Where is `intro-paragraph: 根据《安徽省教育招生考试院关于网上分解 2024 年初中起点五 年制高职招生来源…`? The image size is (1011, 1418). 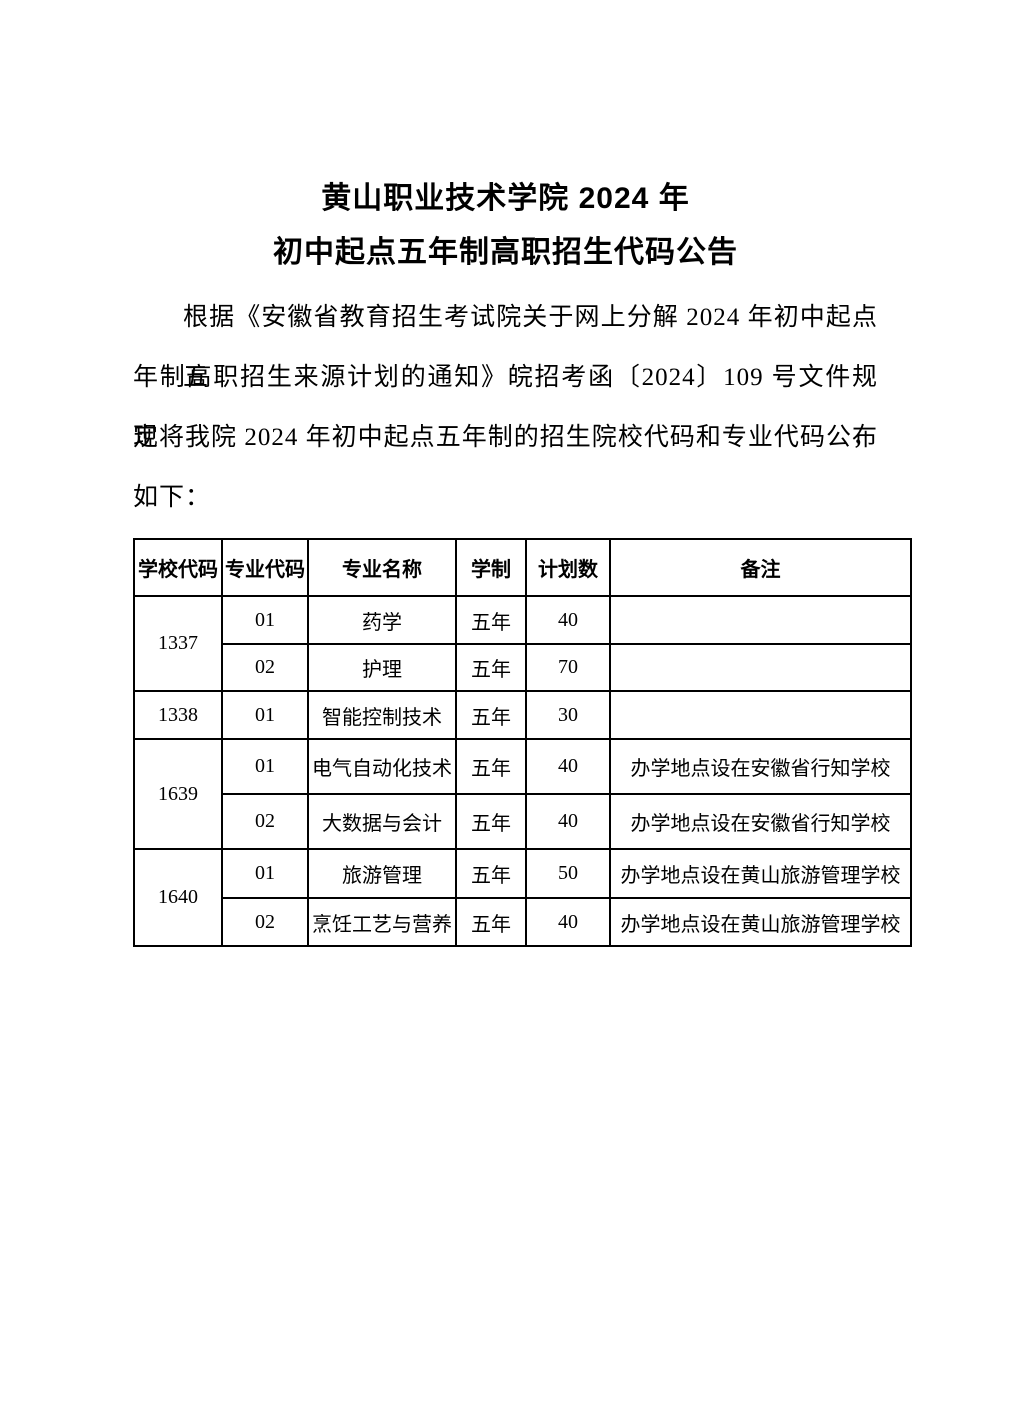 intro-paragraph: 根据《安徽省教育招生考试院关于网上分解 2024 年初中起点五 年制高职招生来源… is located at coordinates (505, 408).